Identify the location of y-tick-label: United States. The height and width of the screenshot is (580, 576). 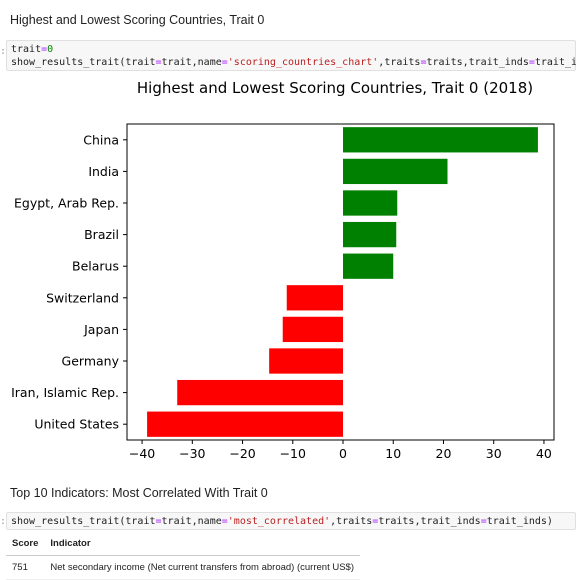
(76, 424).